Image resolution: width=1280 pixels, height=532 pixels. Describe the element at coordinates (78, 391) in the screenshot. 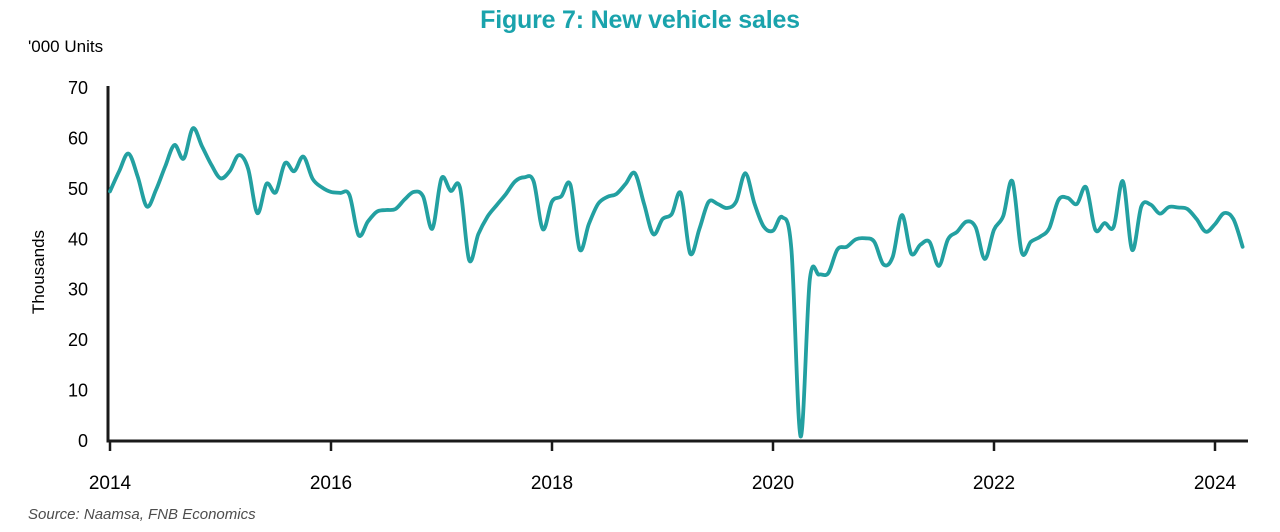

I see `y-tick-label: 10` at that location.